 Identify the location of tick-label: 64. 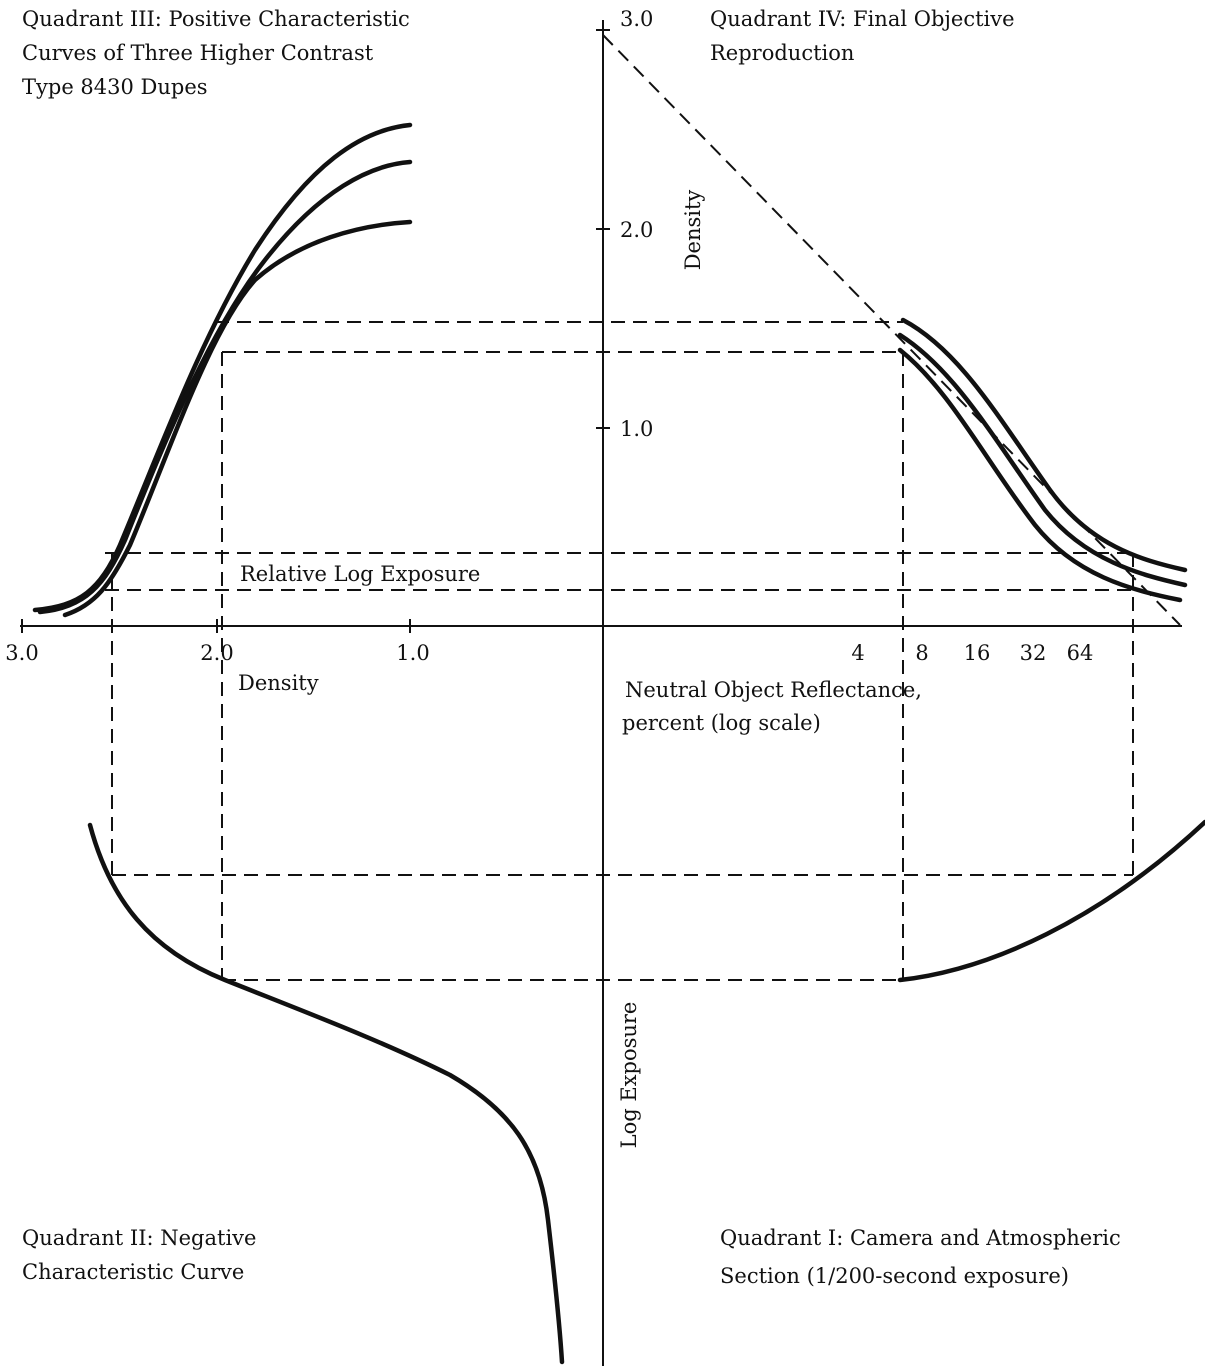
(1080, 653).